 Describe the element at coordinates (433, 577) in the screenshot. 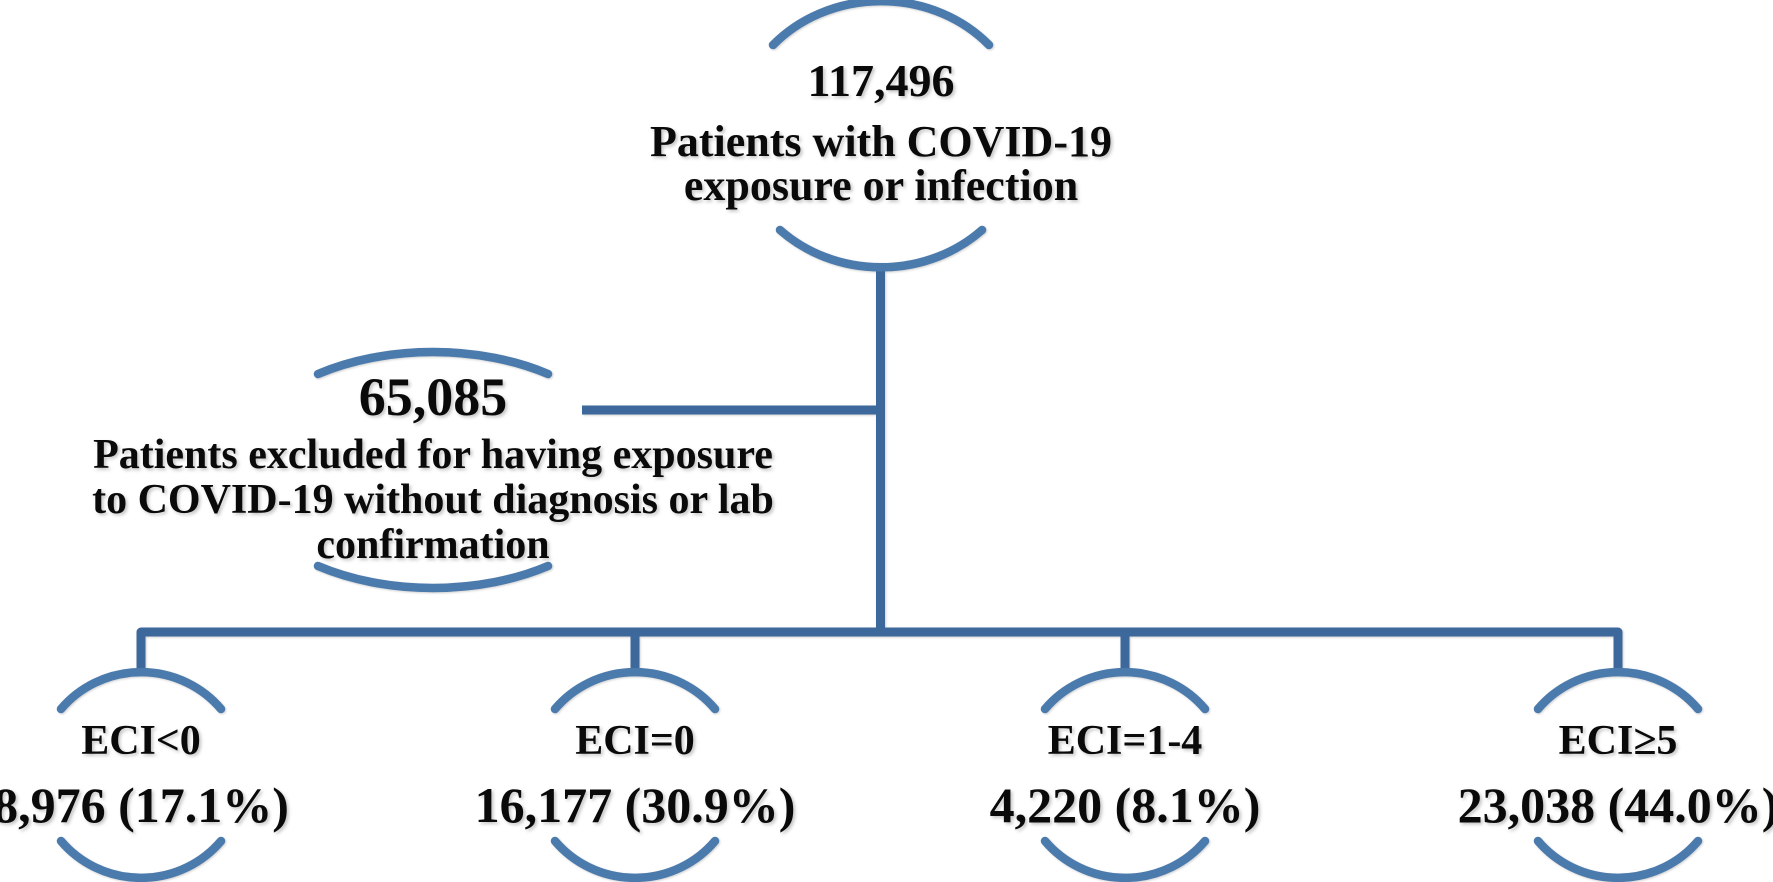

I see `excluded-node-bottom-arc` at that location.